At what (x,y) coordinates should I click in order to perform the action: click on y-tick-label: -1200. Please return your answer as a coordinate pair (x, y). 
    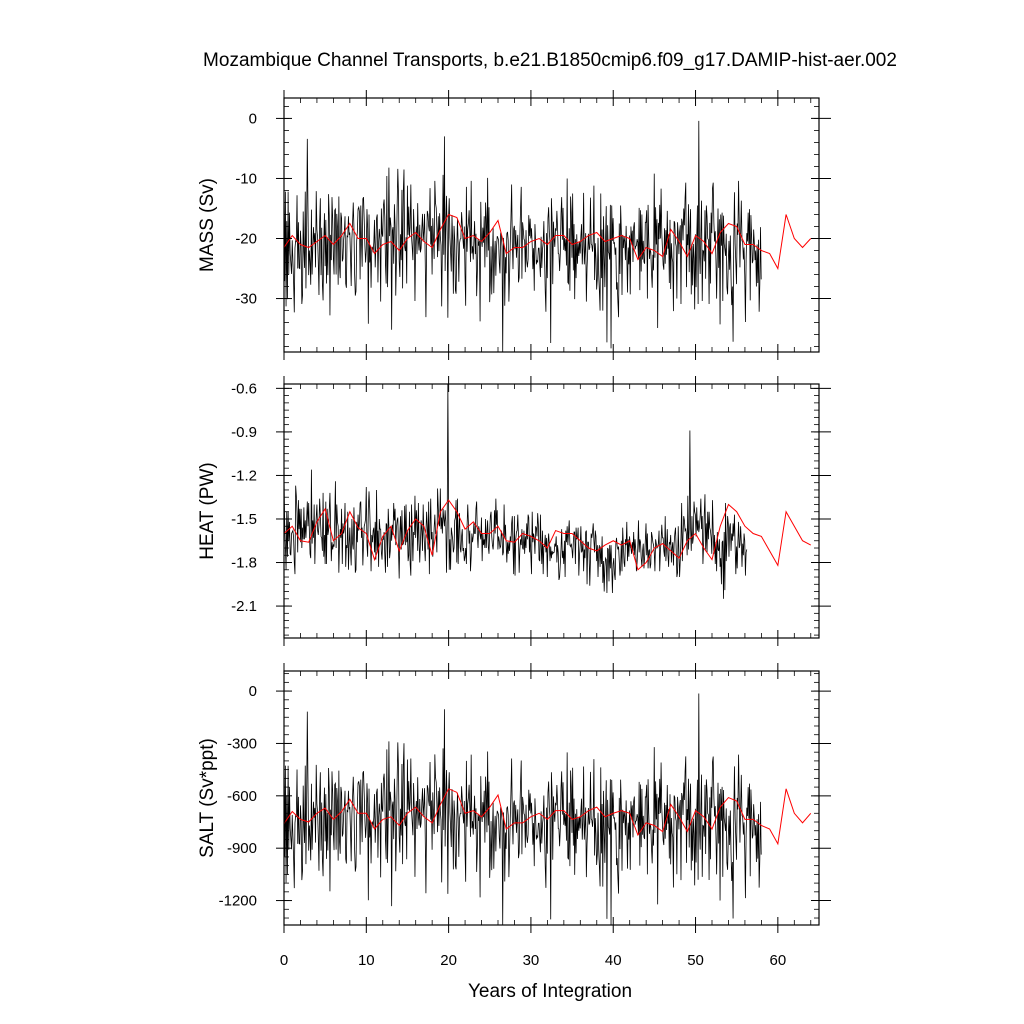
    Looking at the image, I should click on (238, 901).